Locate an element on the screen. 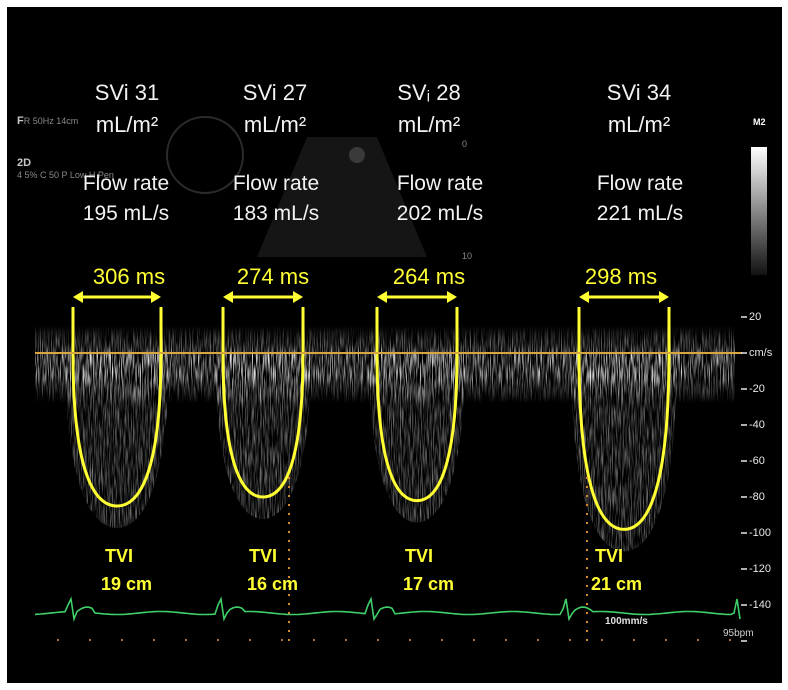 This screenshot has width=788, height=690. beat4-flow-value: 221 mL/s is located at coordinates (640, 213).